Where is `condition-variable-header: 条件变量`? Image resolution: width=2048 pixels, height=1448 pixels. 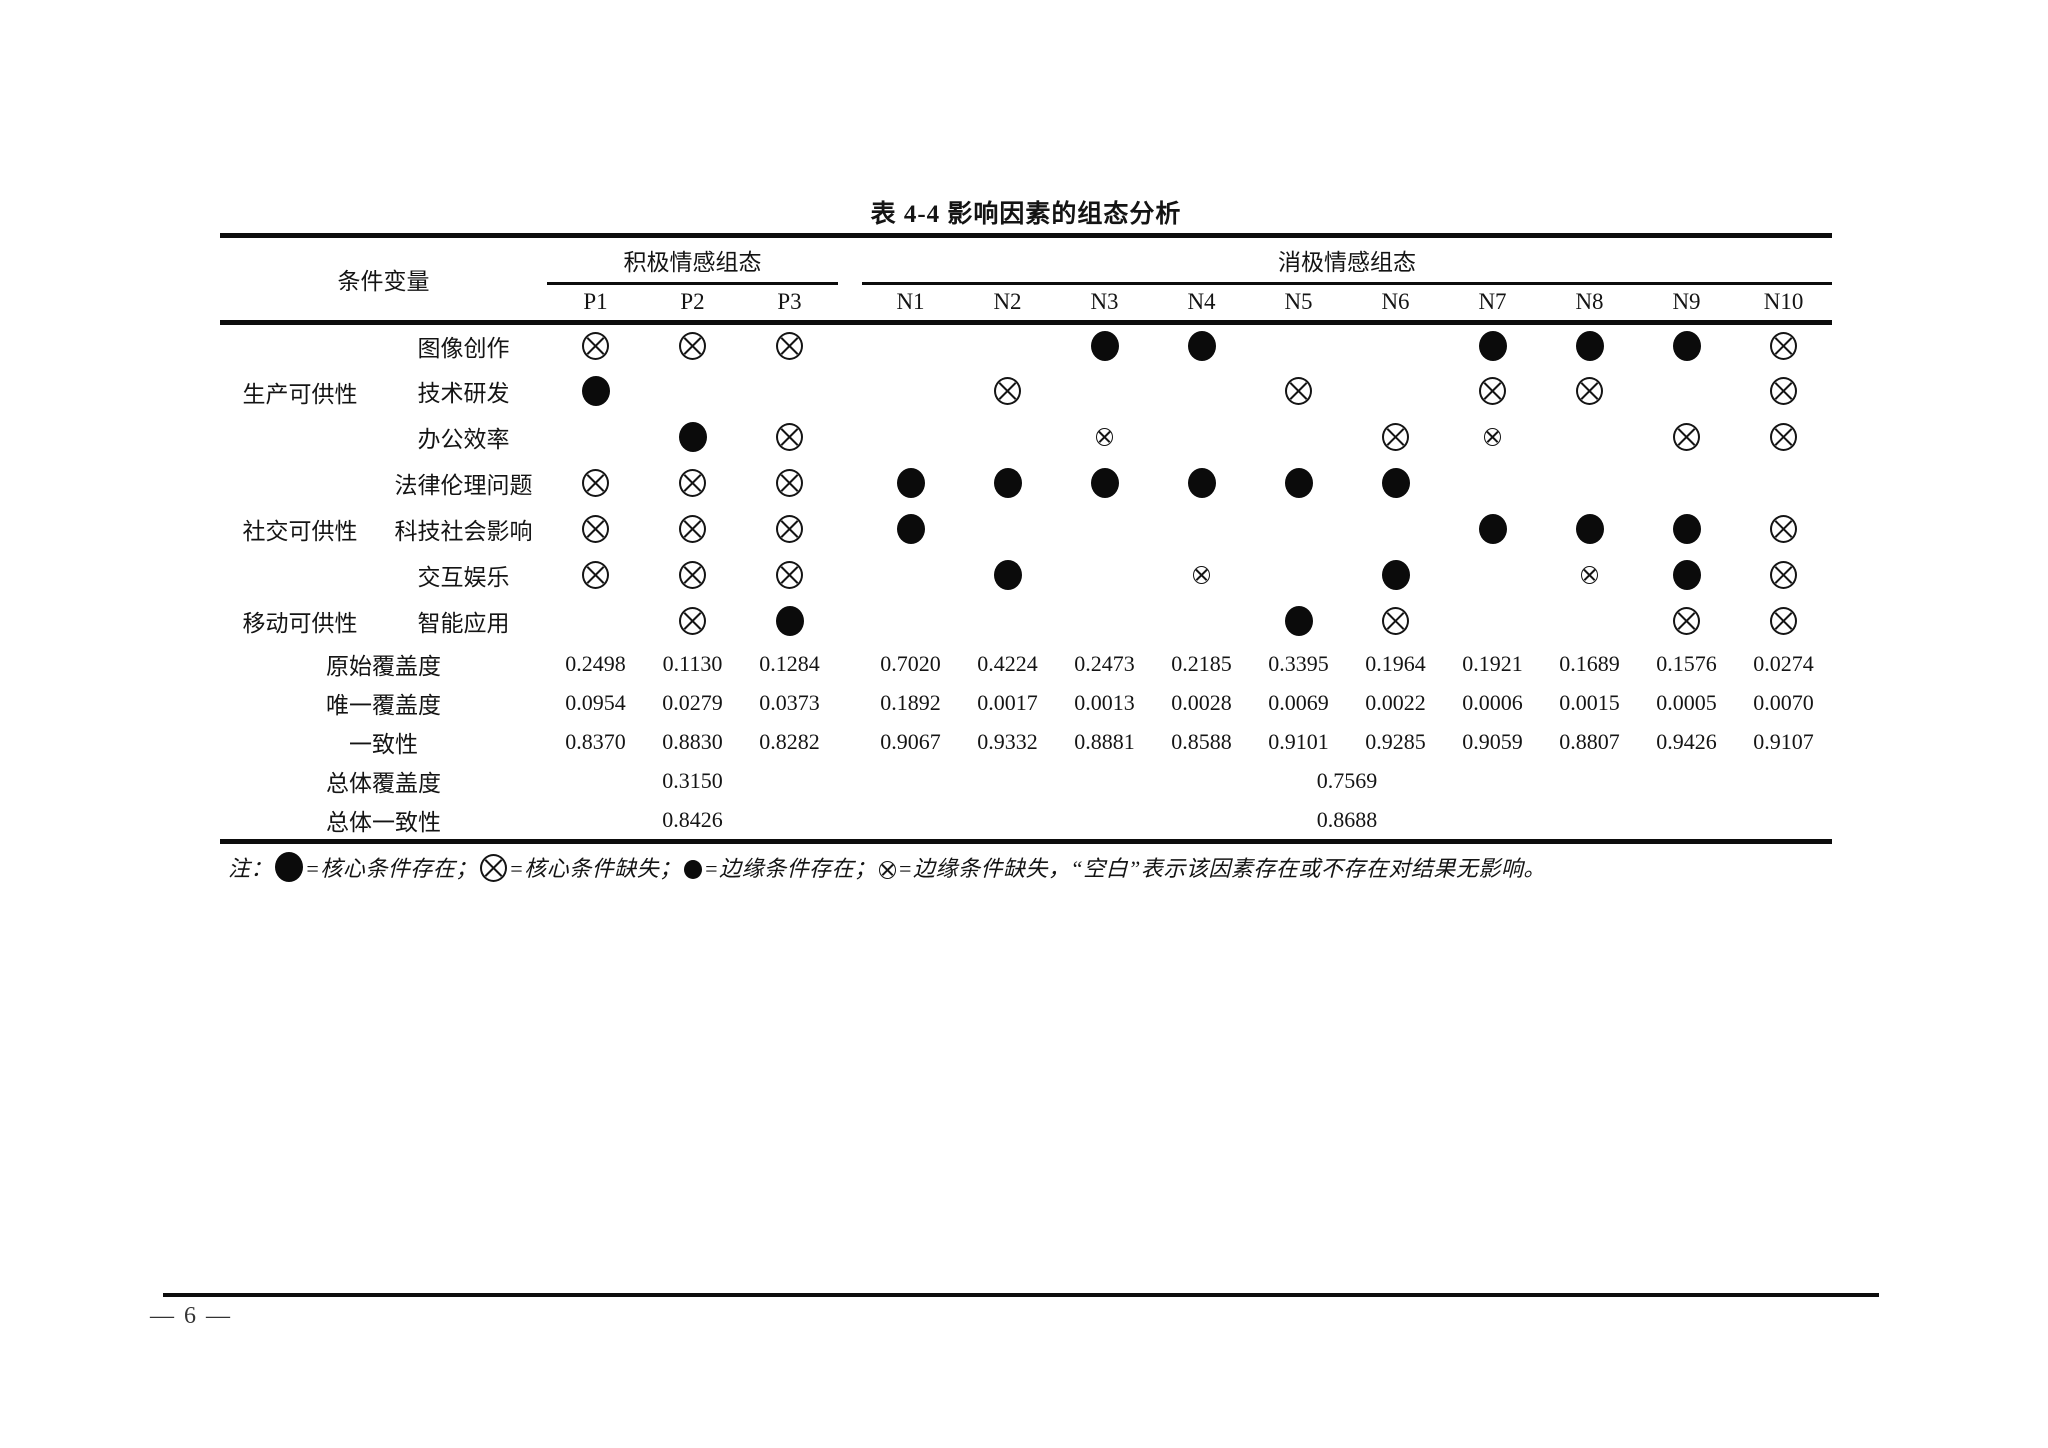 condition-variable-header: 条件变量 is located at coordinates (383, 281).